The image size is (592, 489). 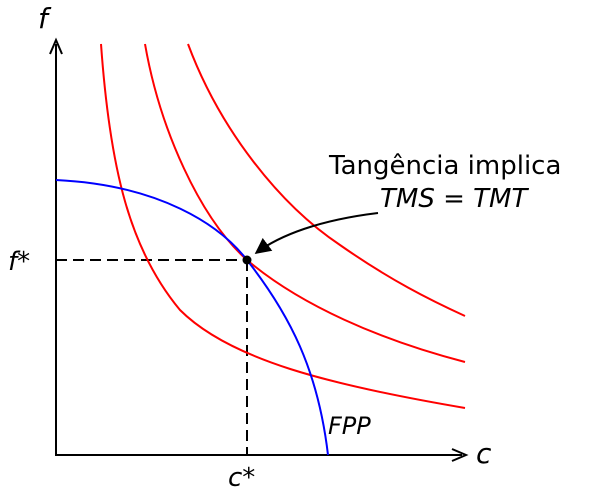 I want to click on annotation-arrow, so click(x=316, y=233).